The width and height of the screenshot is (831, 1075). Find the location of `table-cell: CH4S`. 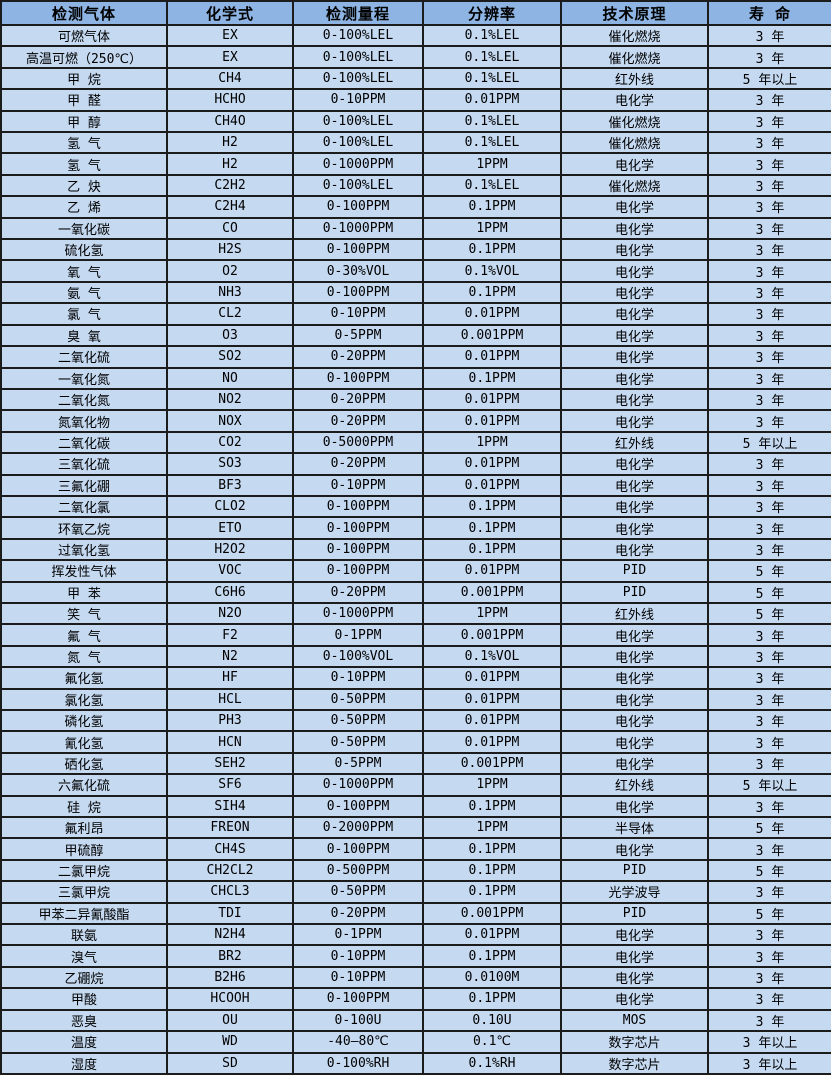

table-cell: CH4S is located at coordinates (230, 849).